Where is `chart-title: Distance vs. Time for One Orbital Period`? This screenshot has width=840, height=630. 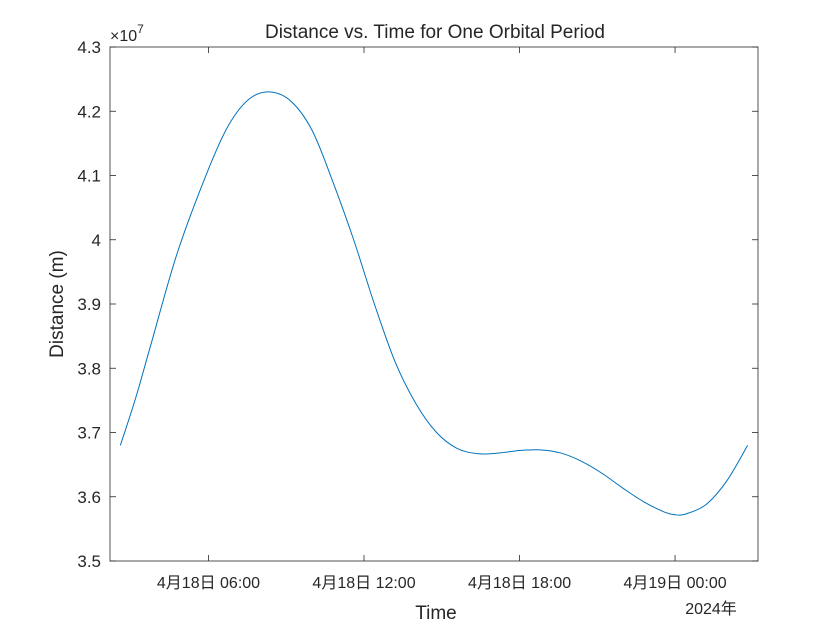
chart-title: Distance vs. Time for One Orbital Period is located at coordinates (435, 32).